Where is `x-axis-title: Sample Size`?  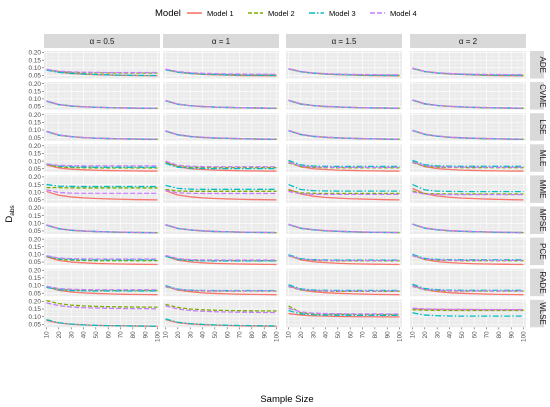
x-axis-title: Sample Size is located at coordinates (286, 399).